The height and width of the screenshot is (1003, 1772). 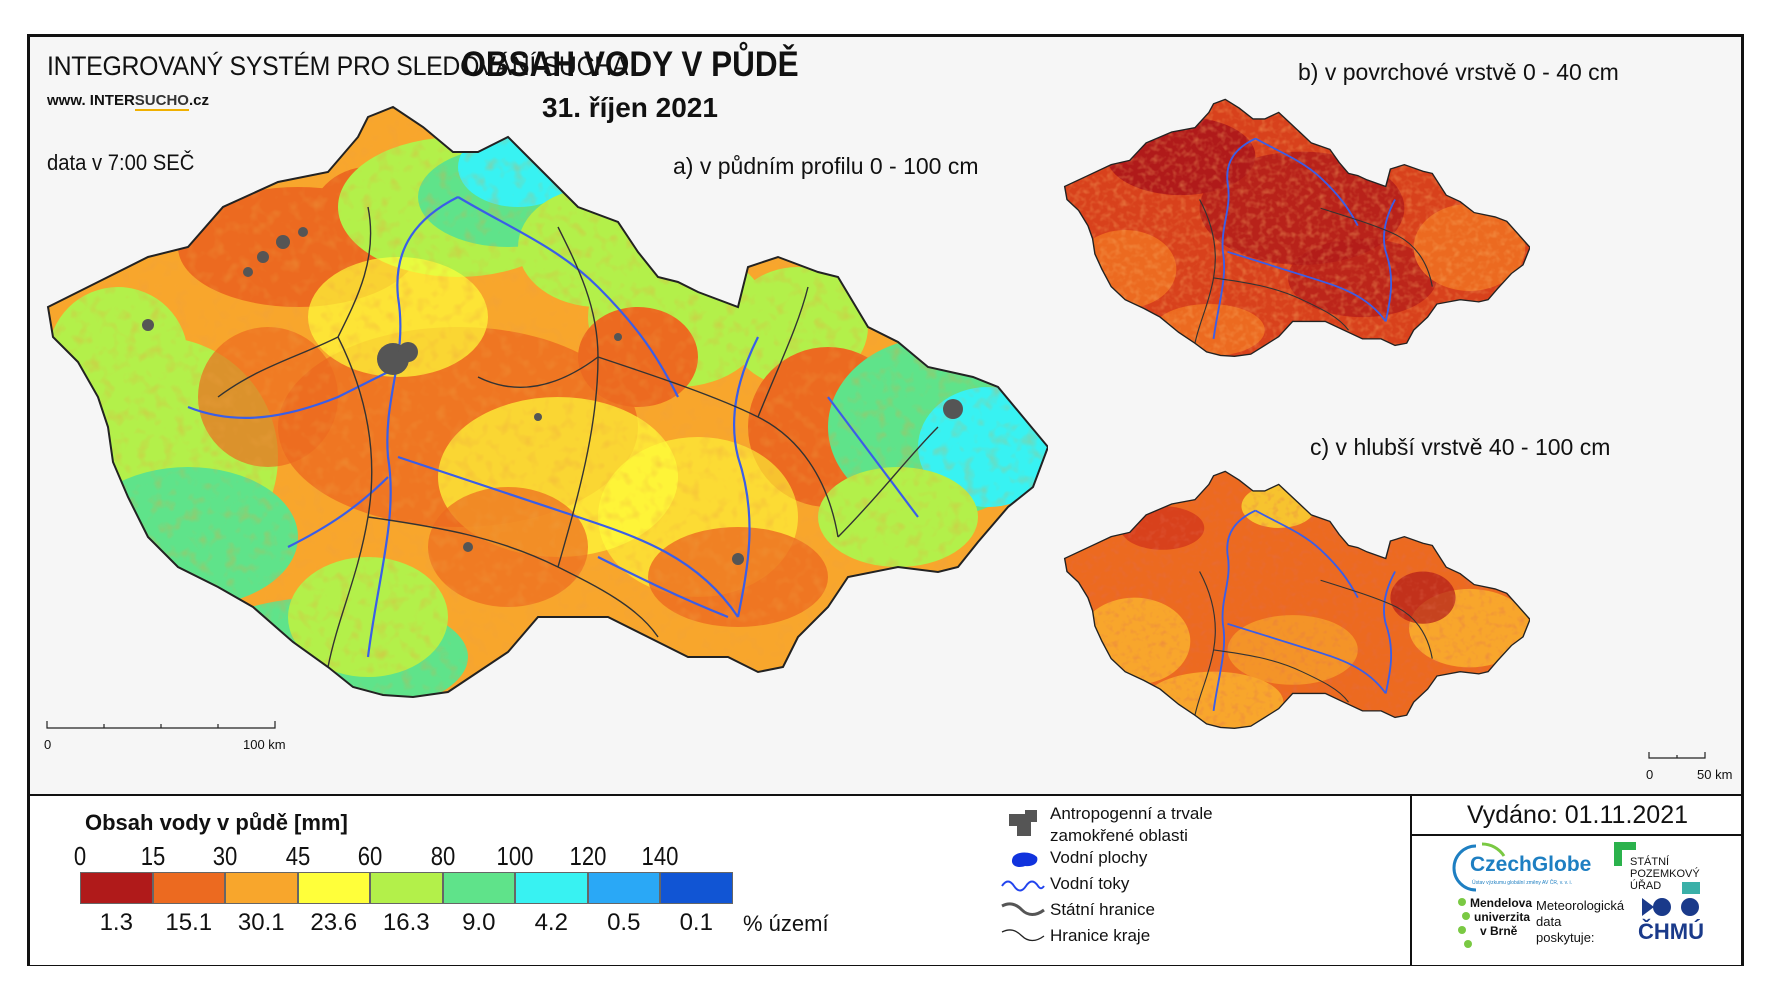 I want to click on map-b-label: b) v povrchové vrstvě 0 - 40 cm, so click(x=1458, y=72).